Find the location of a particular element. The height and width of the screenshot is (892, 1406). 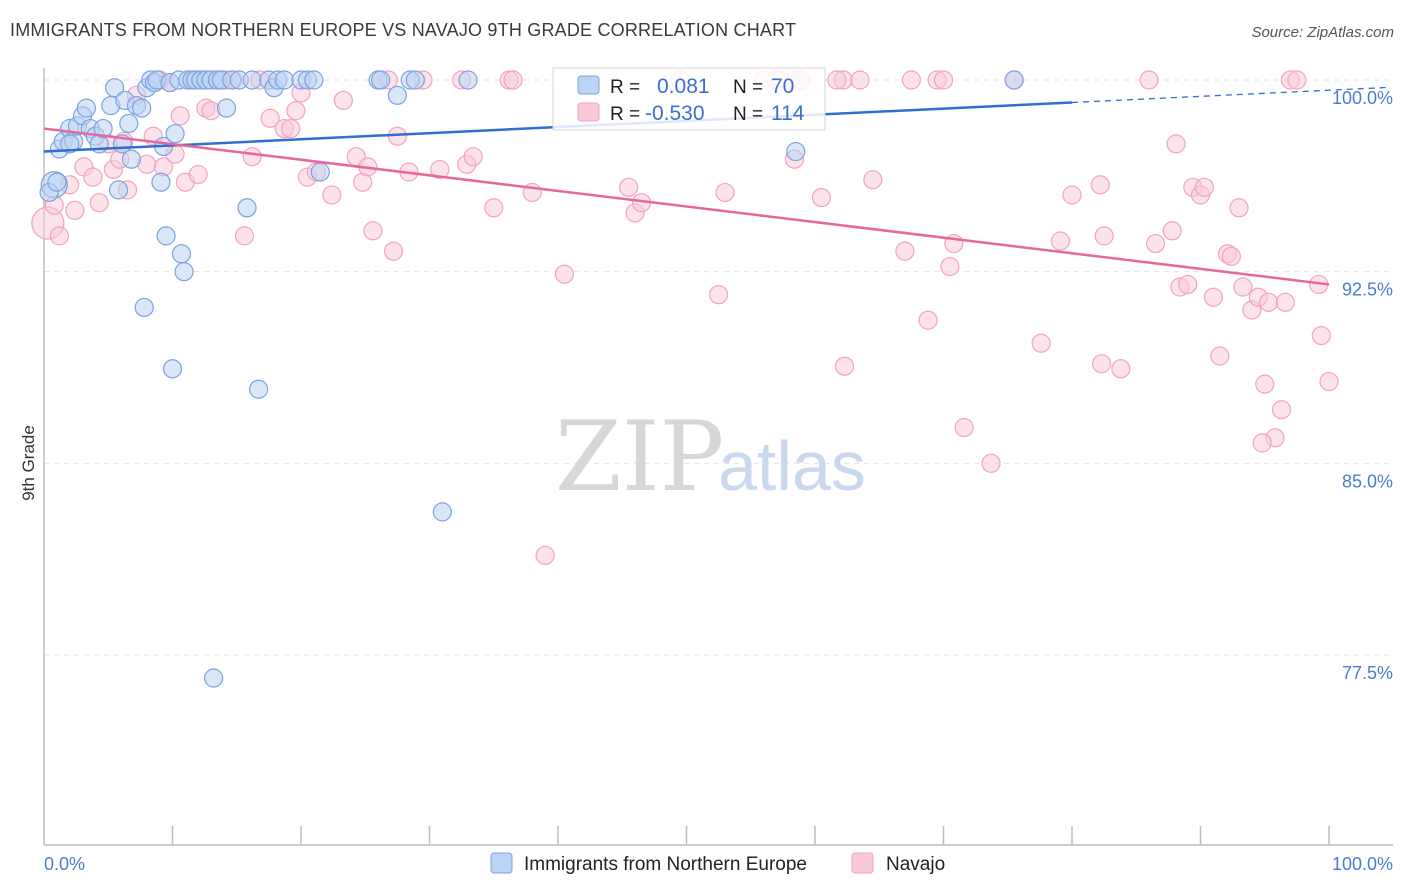

stats-legend: R = 0.081 N = 70 R = -0.530 N = 114 is located at coordinates (689, 99).